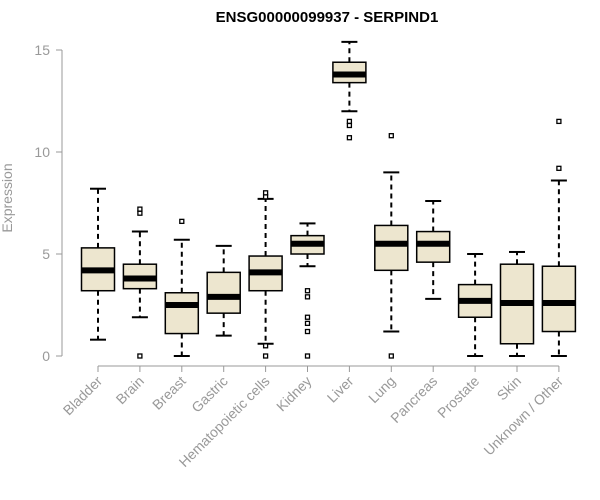  I want to click on x-tick-label: Breast, so click(169, 393).